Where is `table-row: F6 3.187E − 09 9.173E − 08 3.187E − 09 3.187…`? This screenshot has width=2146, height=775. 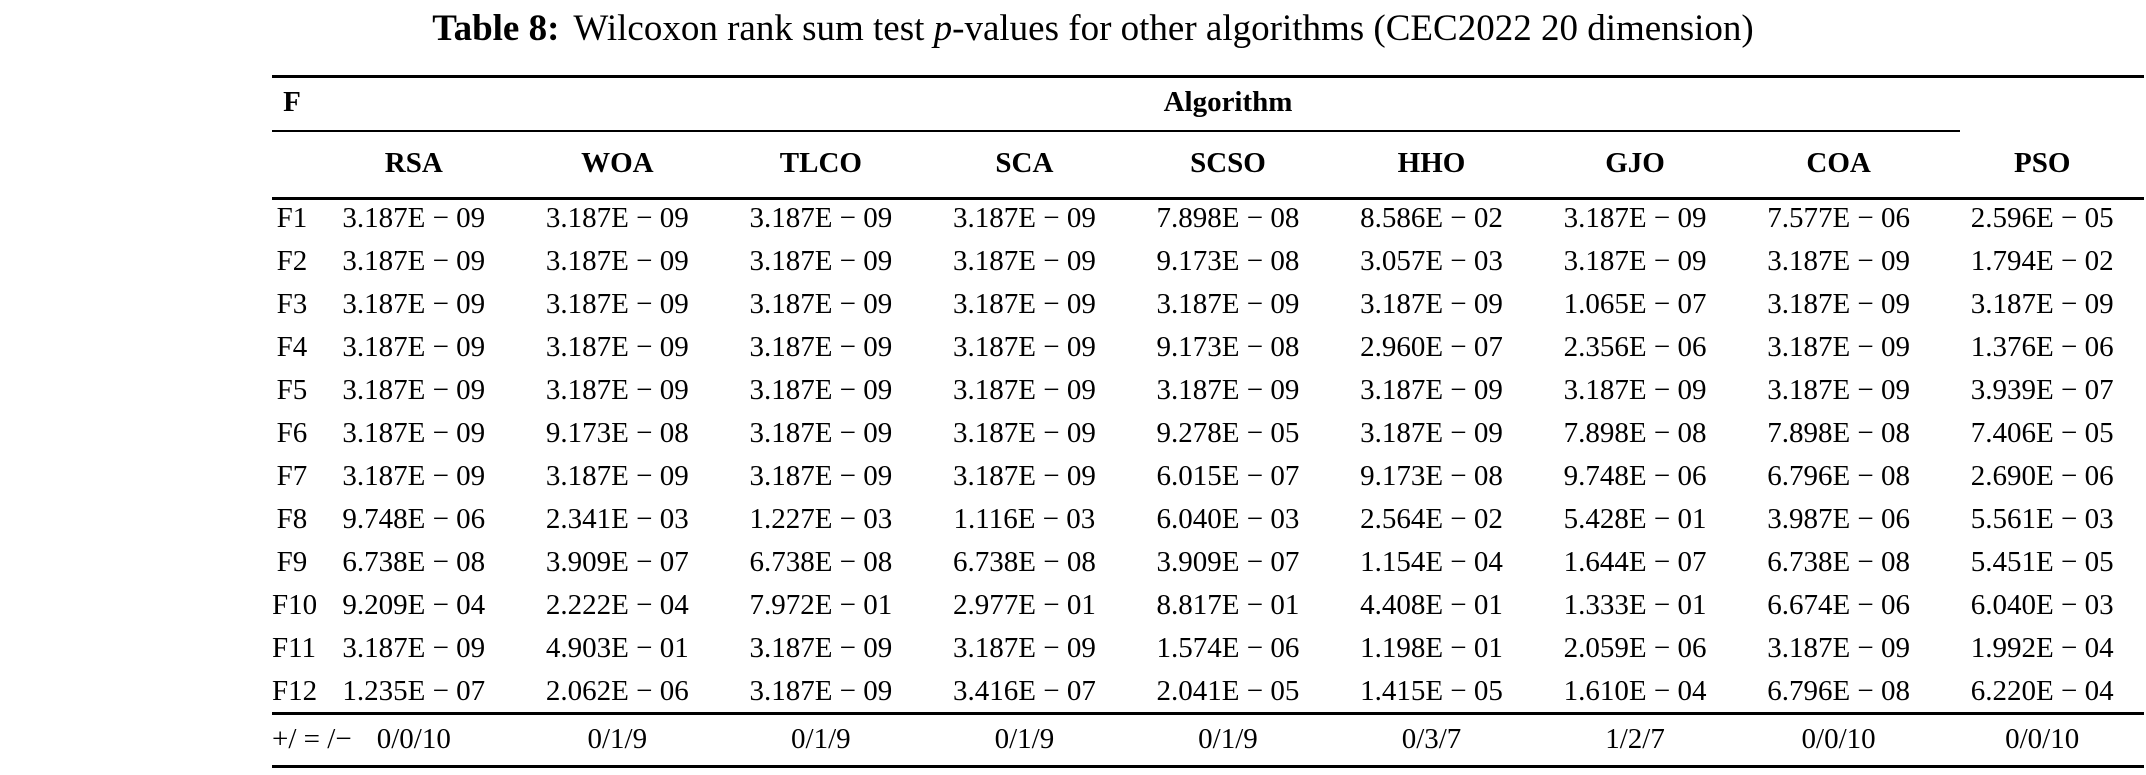
table-row: F6 3.187E − 09 9.173E − 08 3.187E − 09 3.187… is located at coordinates (1208, 433).